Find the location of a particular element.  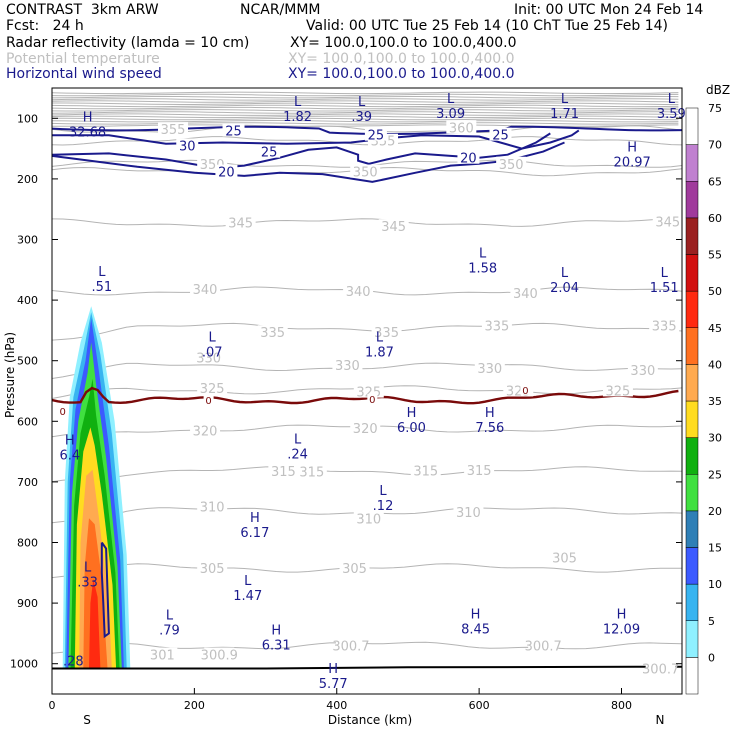

x-tick-label: 200 is located at coordinates (194, 705).